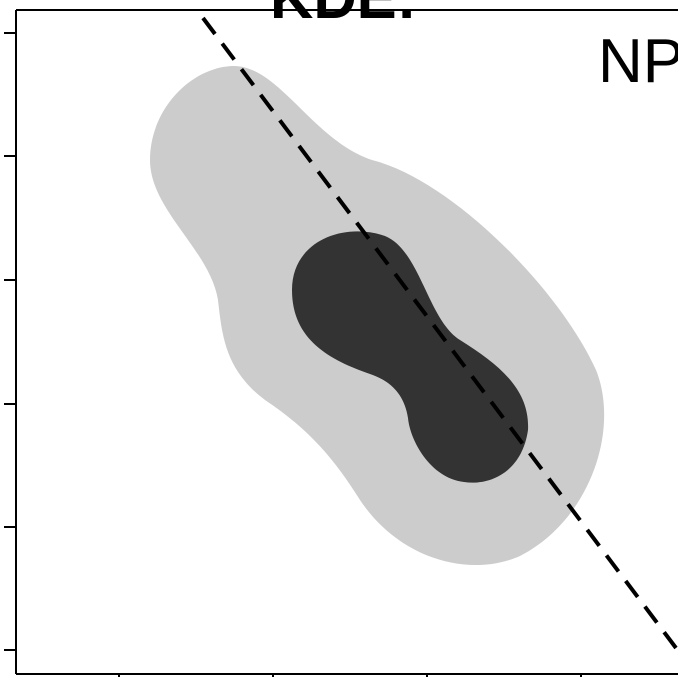 The height and width of the screenshot is (677, 678). What do you see at coordinates (10, 341) in the screenshot?
I see `y-axis-ticks` at bounding box center [10, 341].